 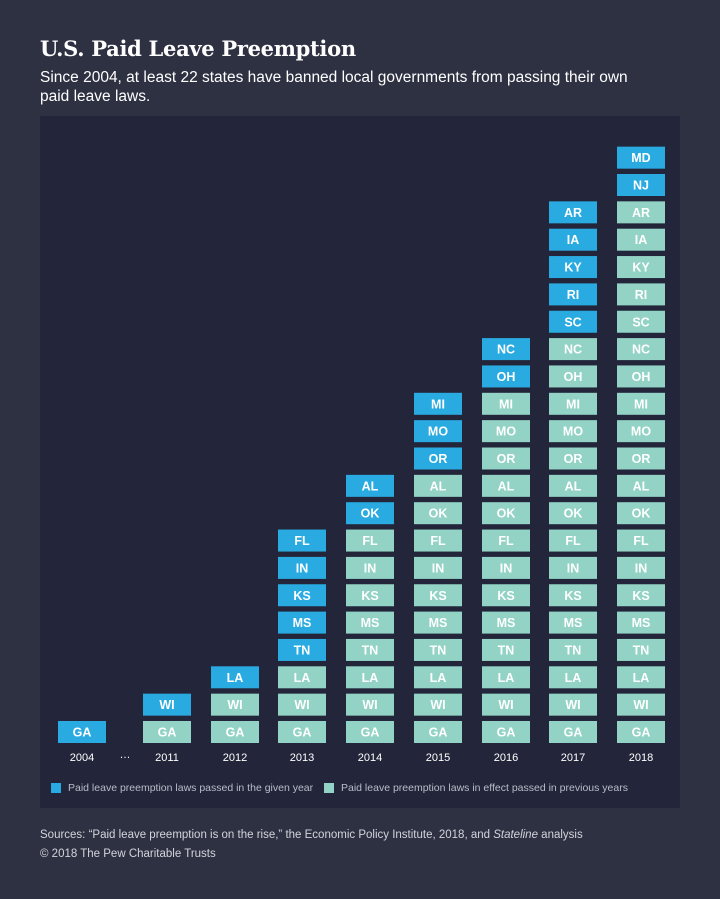 I want to click on year-label-2004: 2004, so click(x=82, y=758).